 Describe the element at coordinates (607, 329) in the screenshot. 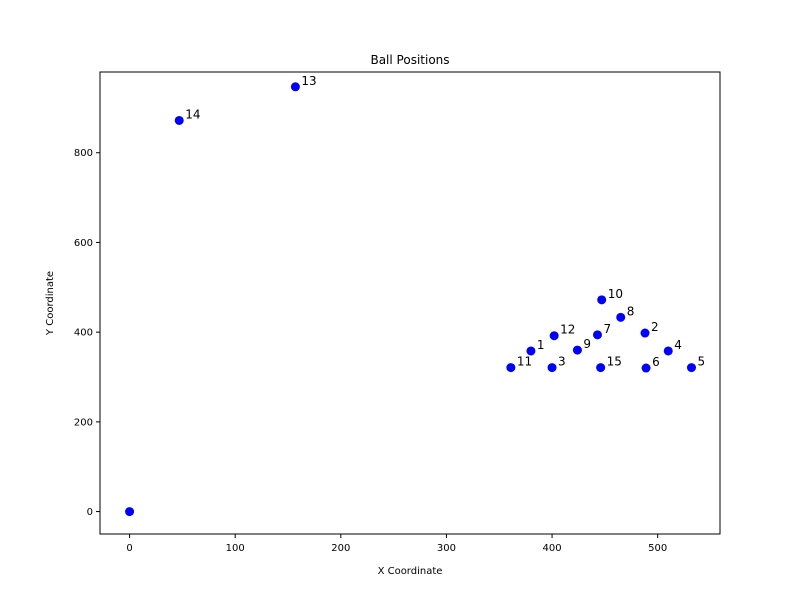

I see `point-label: 7` at that location.